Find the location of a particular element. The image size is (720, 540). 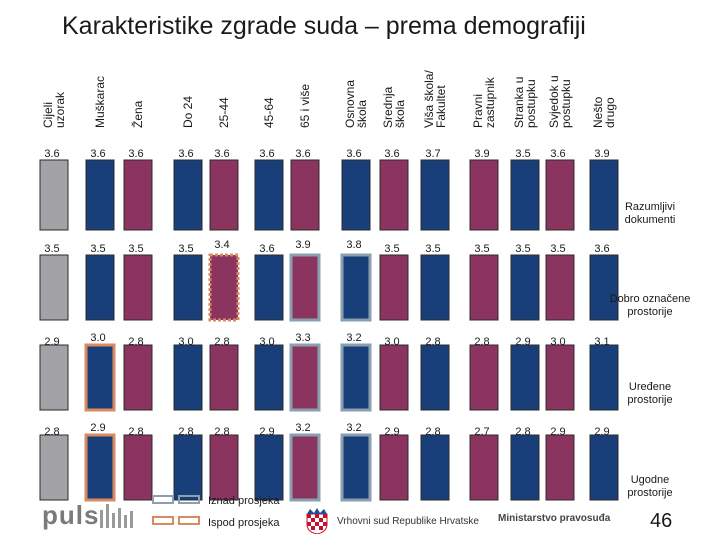

column-header-9-line-1: Fakultet is located at coordinates (441, 106).